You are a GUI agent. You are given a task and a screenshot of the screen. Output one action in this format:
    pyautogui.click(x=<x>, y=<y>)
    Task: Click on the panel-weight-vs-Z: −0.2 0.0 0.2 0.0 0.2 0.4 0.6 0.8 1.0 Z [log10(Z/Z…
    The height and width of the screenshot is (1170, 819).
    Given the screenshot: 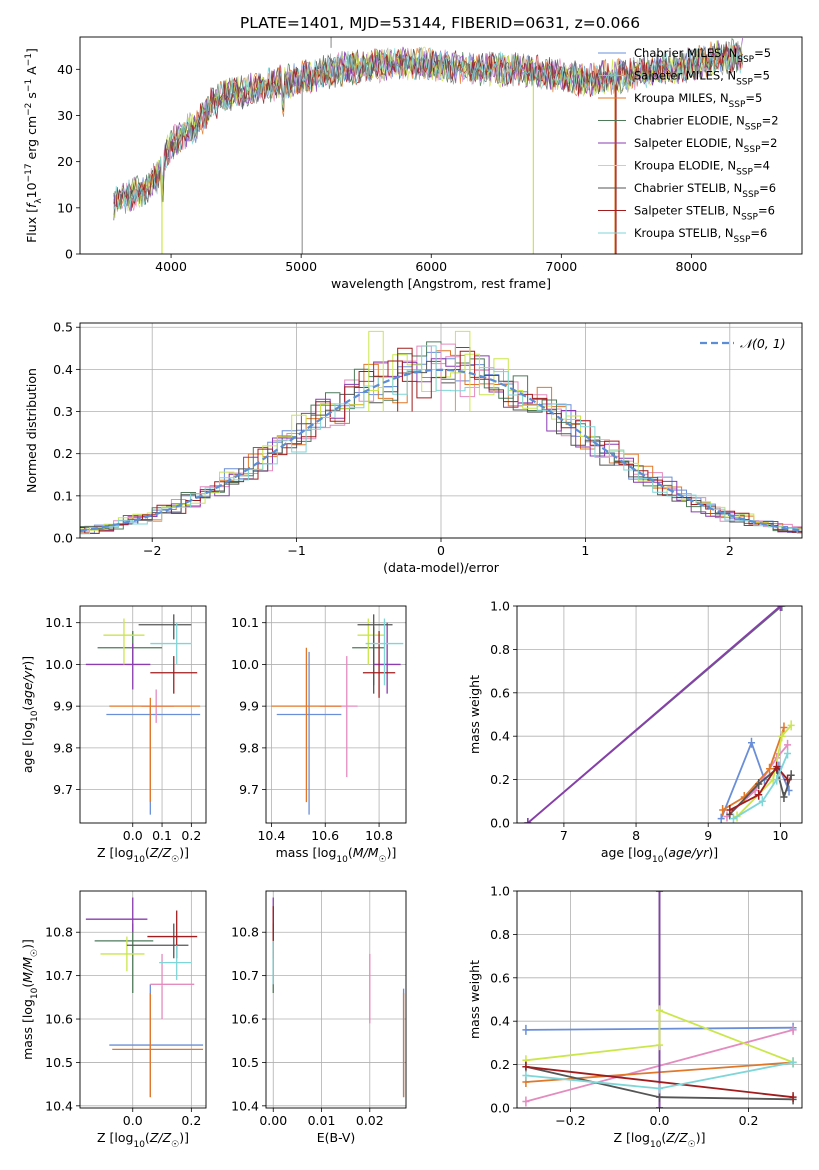 What is the action you would take?
    pyautogui.click(x=635, y=1017)
    